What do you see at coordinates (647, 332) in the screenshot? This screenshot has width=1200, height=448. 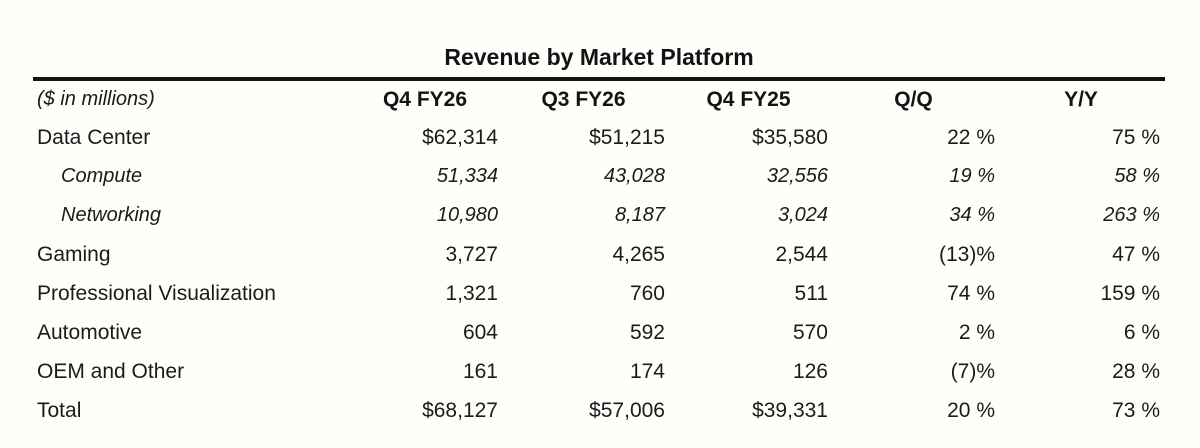 I see `cell-q3fy26: 592` at bounding box center [647, 332].